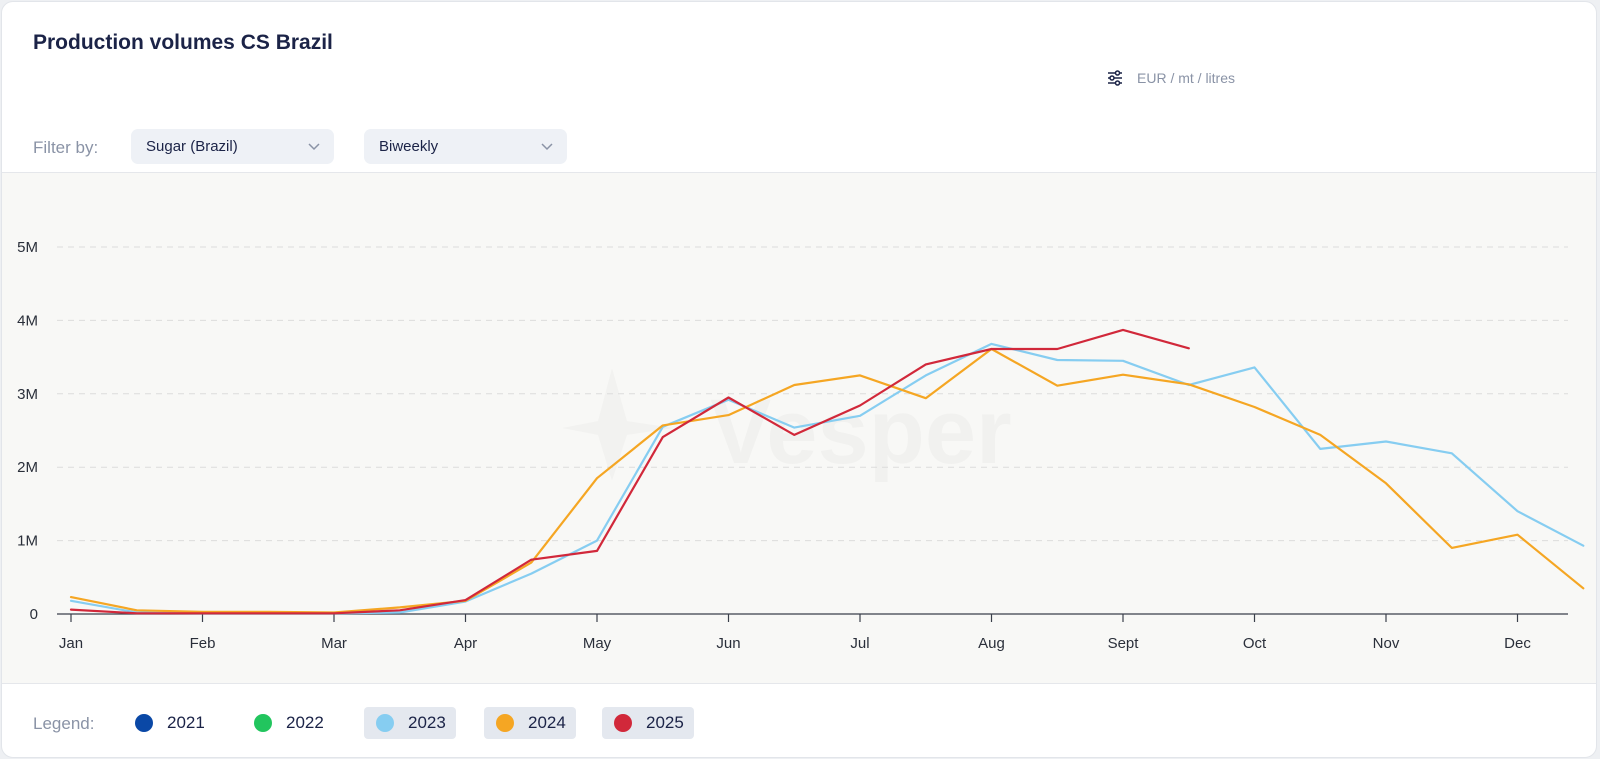 The image size is (1600, 759). I want to click on legend-label: Legend:, so click(64, 723).